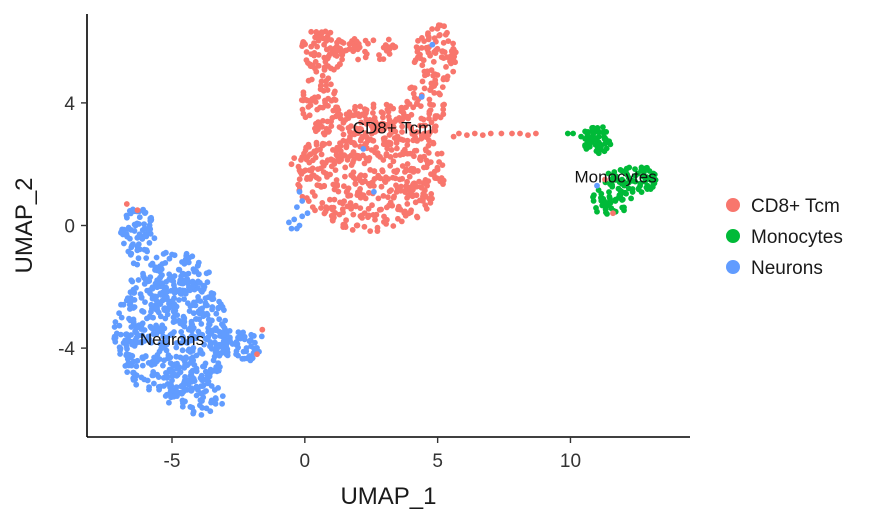 The image size is (886, 519). What do you see at coordinates (616, 176) in the screenshot?
I see `cluster-label-monocytes: Monocytes` at bounding box center [616, 176].